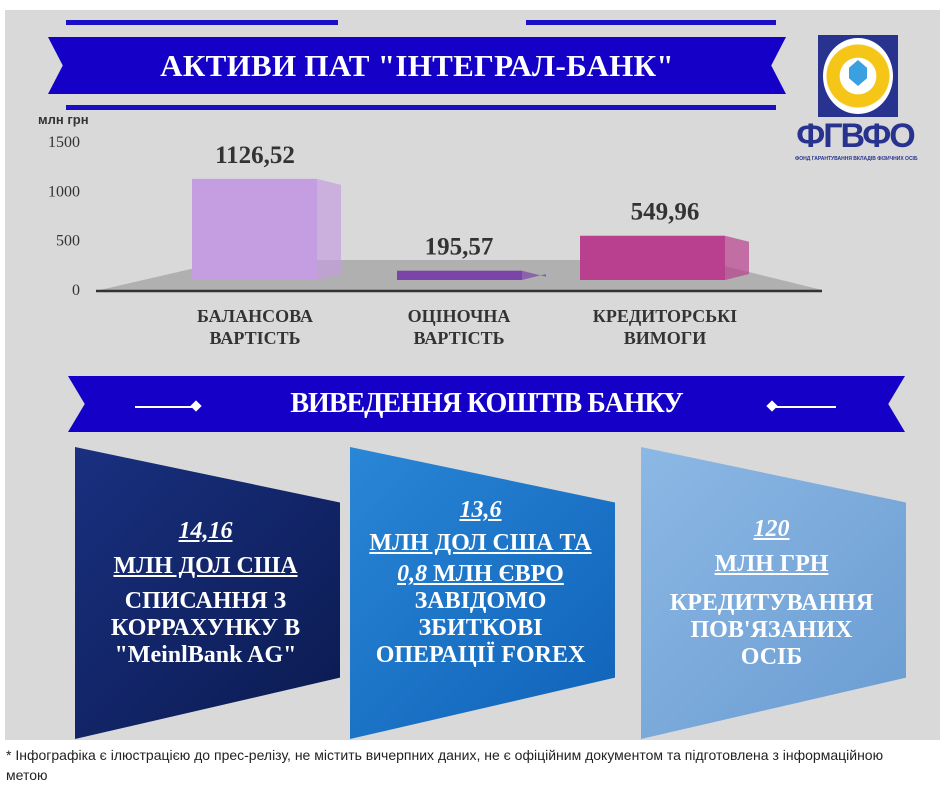  Describe the element at coordinates (412, 574) in the screenshot. I see `card-amount-2: 0,8` at that location.